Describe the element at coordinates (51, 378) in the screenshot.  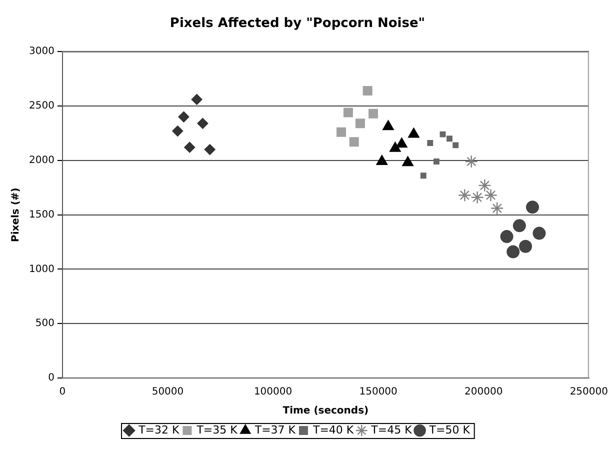
I see `y-tick-label: 0` at that location.